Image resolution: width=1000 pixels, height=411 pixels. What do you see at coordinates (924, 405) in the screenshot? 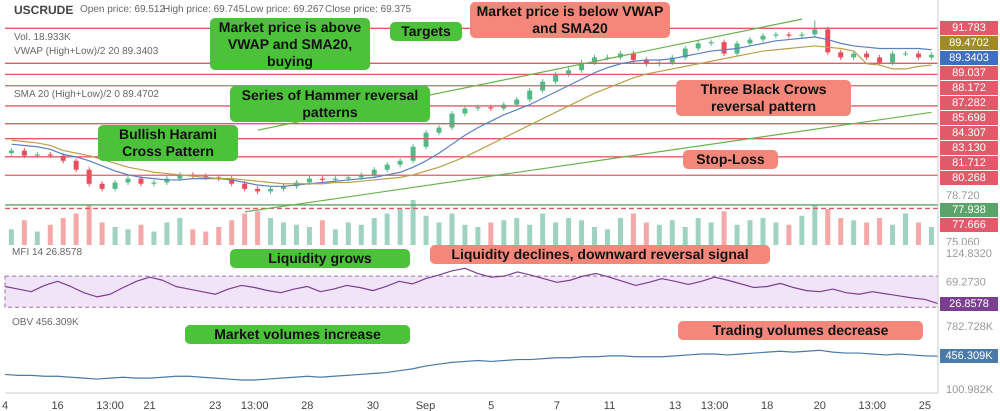
I see `x-tick-label: 25` at bounding box center [924, 405].